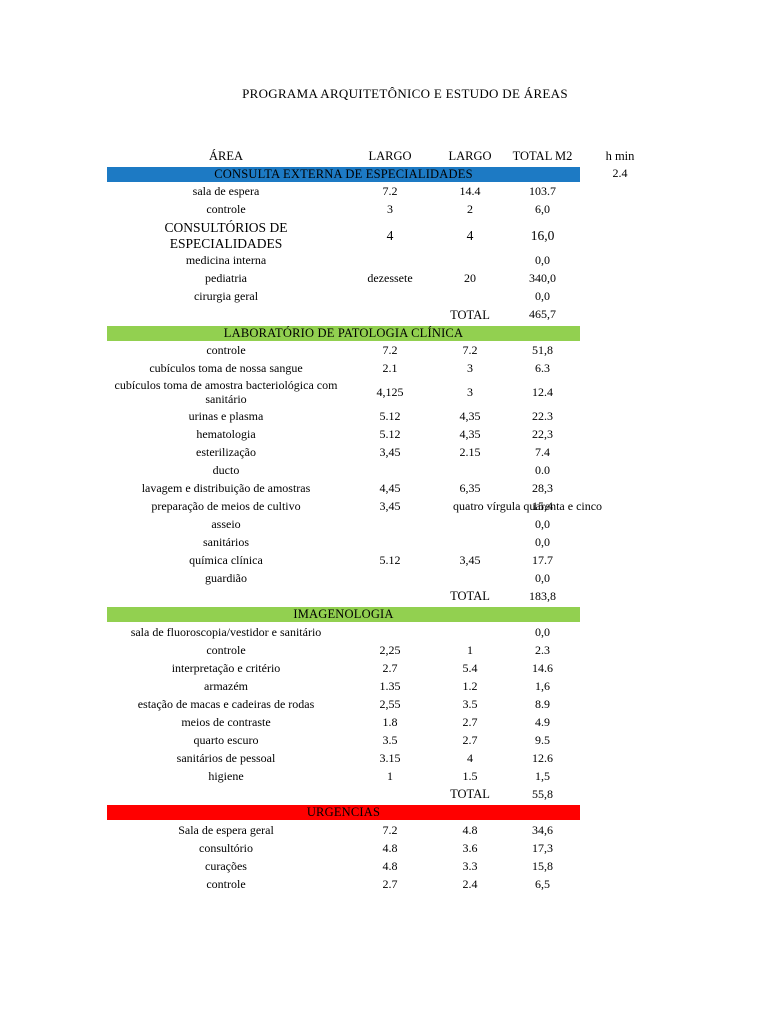 This screenshot has width=768, height=1024. Describe the element at coordinates (343, 174) in the screenshot. I see `section-header-bar-0: CONSULTA EXTERNA DE ESPECIALIDADES` at that location.